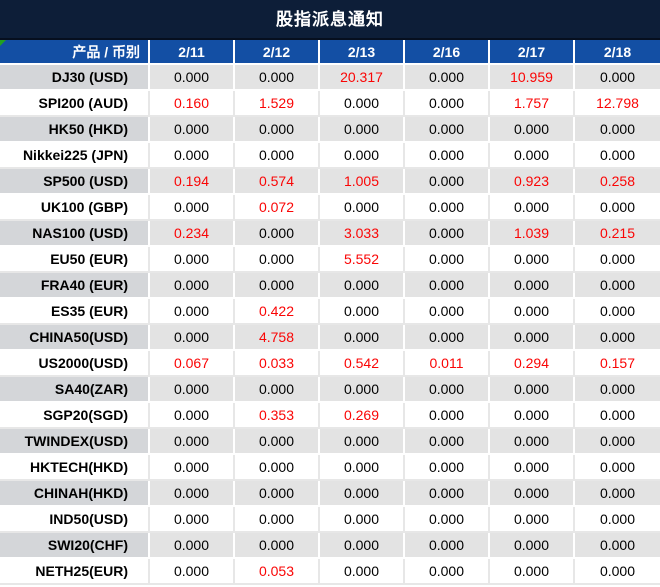 Image resolution: width=660 pixels, height=587 pixels. Describe the element at coordinates (75, 182) in the screenshot. I see `product-cell: SP500 (USD)` at that location.